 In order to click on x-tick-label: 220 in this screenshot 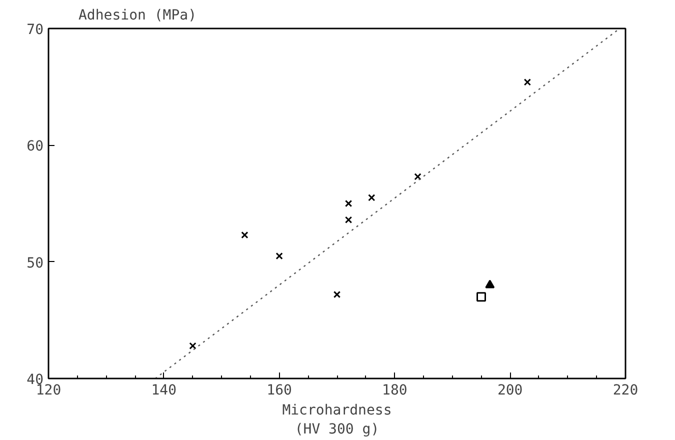, I will do `click(625, 390)`.